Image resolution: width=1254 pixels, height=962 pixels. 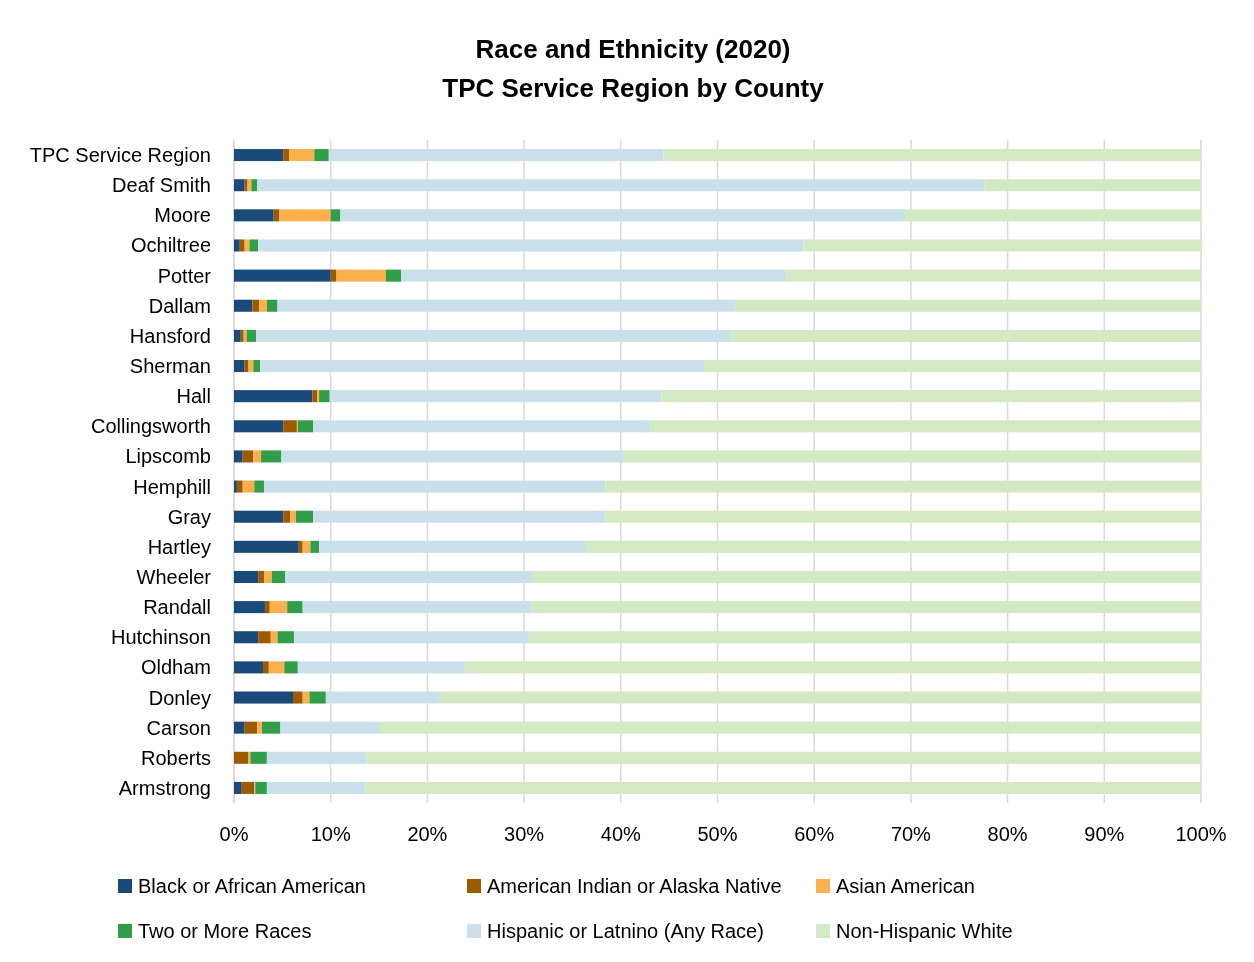 What do you see at coordinates (184, 275) in the screenshot?
I see `y-tick-label: Potter` at bounding box center [184, 275].